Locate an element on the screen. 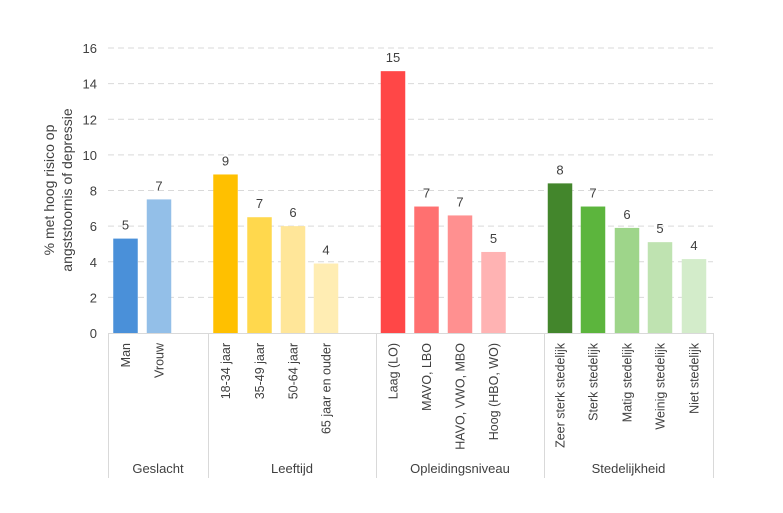 The width and height of the screenshot is (783, 513). group-label: Opleidingsniveau is located at coordinates (460, 468).